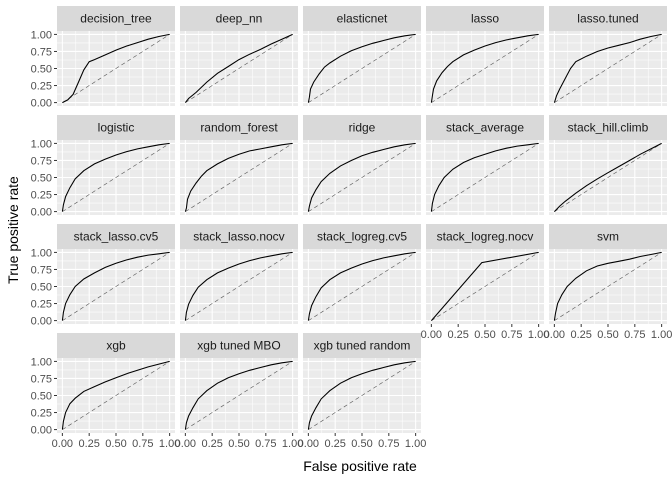 The width and height of the screenshot is (672, 480). I want to click on facet-panel: random_forest, so click(239, 165).